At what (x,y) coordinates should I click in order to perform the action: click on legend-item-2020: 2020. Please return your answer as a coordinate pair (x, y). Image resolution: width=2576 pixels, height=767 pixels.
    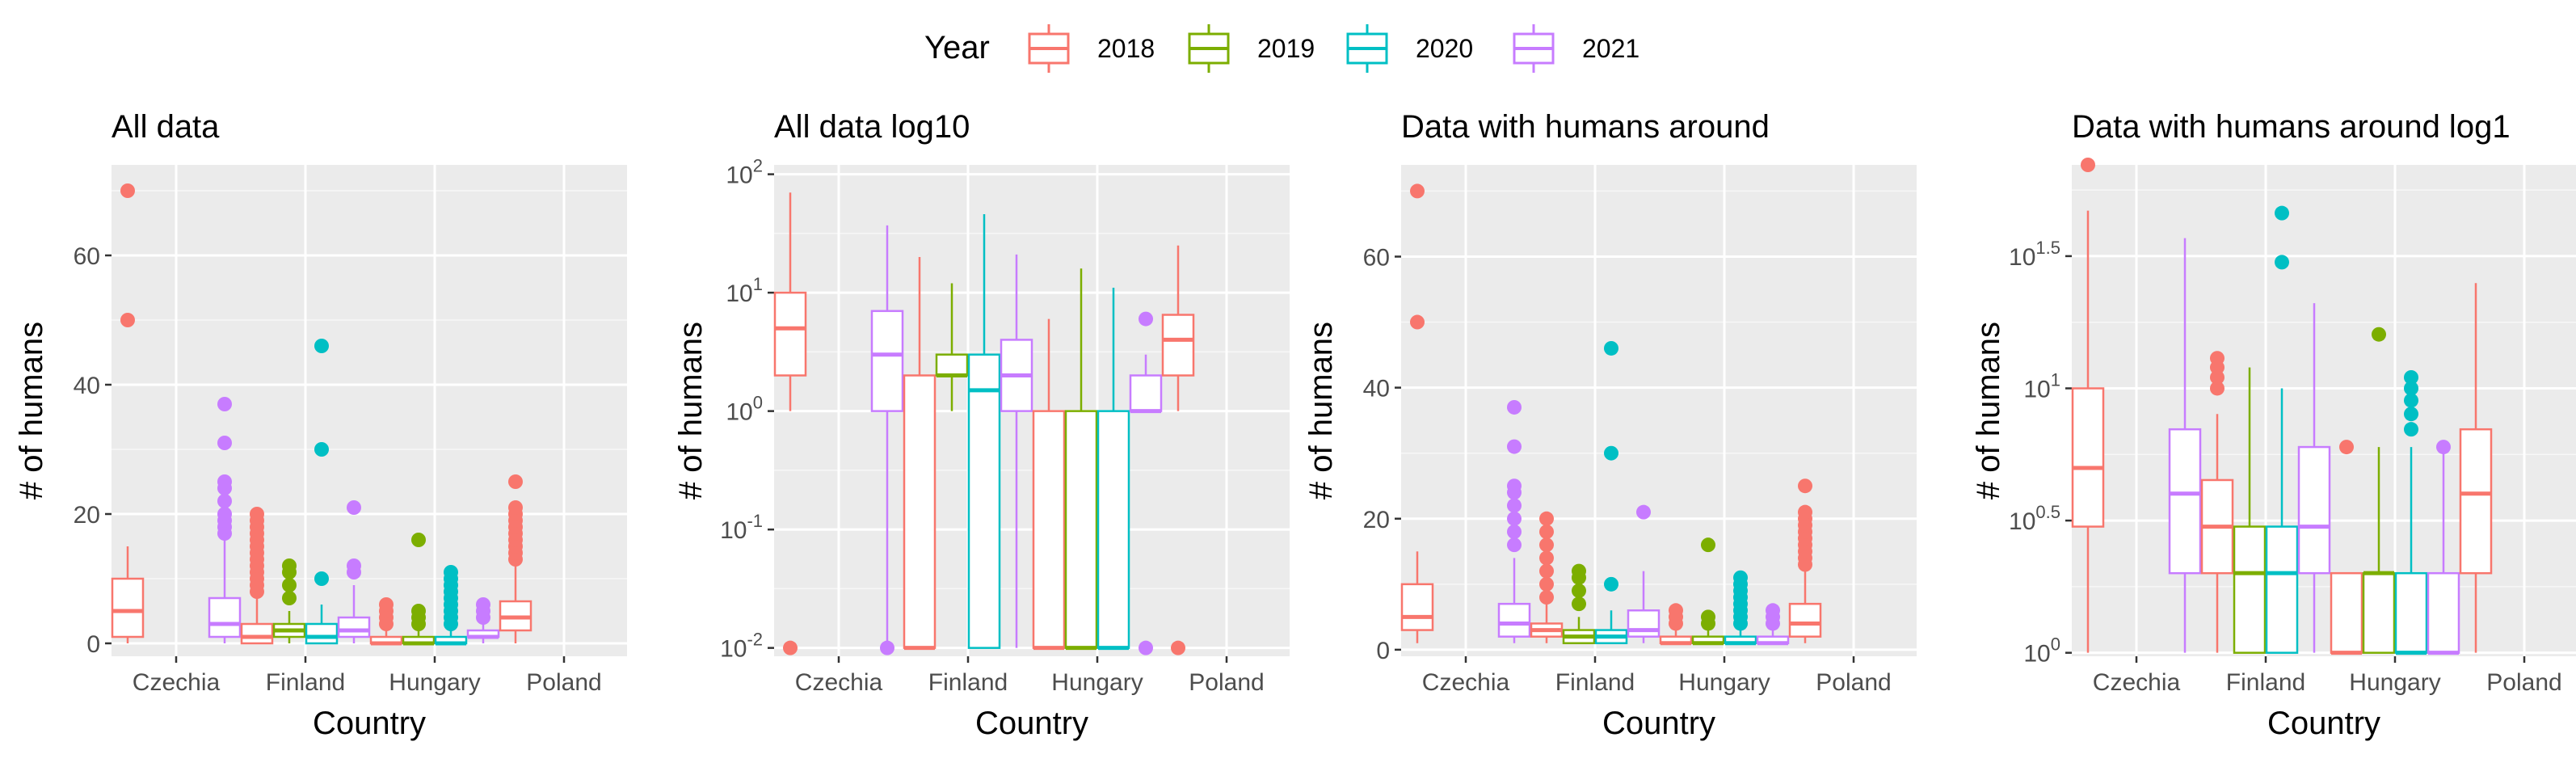
    Looking at the image, I should click on (1409, 49).